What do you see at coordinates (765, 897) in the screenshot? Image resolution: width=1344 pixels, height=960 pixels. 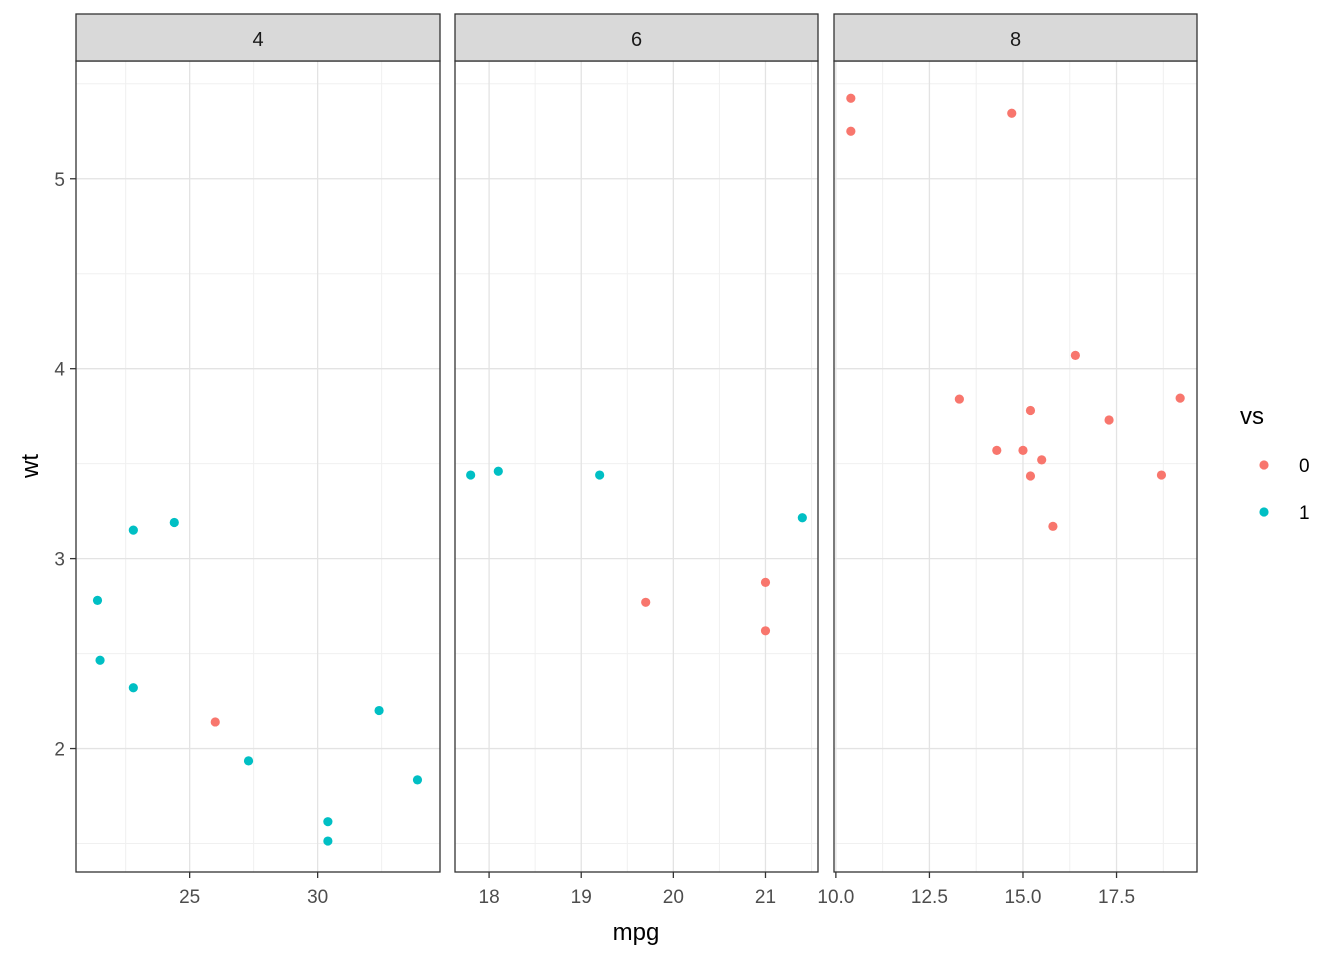 I see `x-tick-label: 21` at bounding box center [765, 897].